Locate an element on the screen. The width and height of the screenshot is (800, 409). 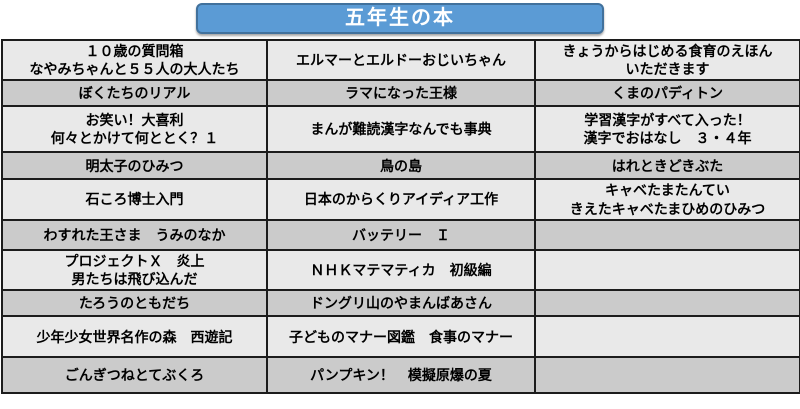
table-row: たろうのともだち ドングリ山のやまんばあさん is located at coordinates (400, 303).